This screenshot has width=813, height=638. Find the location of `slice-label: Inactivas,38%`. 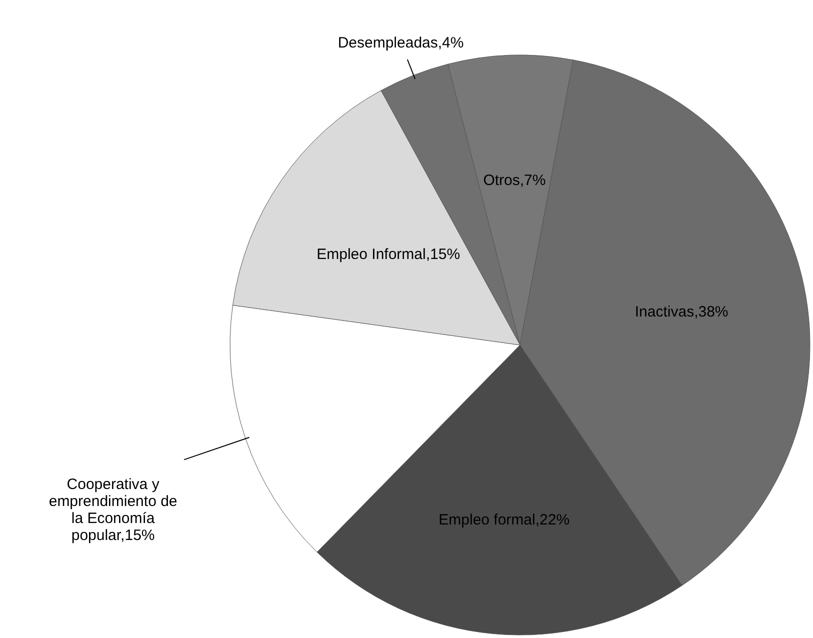

slice-label: Inactivas,38% is located at coordinates (681, 311).